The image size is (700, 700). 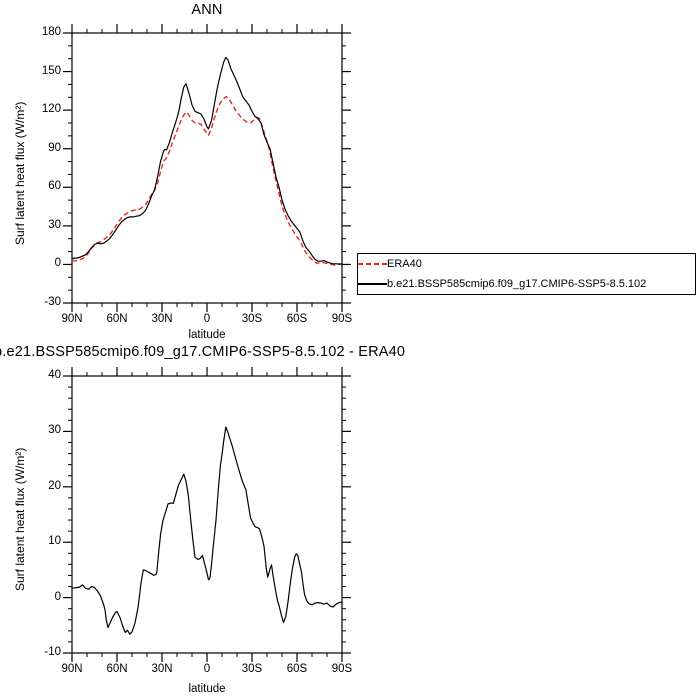 I want to click on y-tick-label: 120, so click(x=51, y=109).